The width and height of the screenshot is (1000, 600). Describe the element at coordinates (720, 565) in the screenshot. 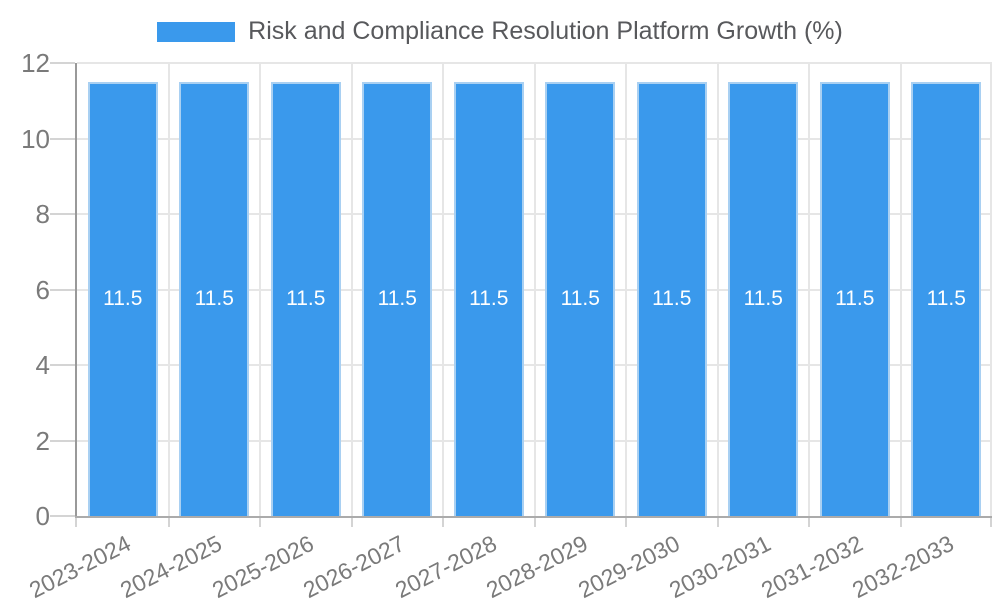

I see `x-axis-tick-label: 2030-2031` at that location.